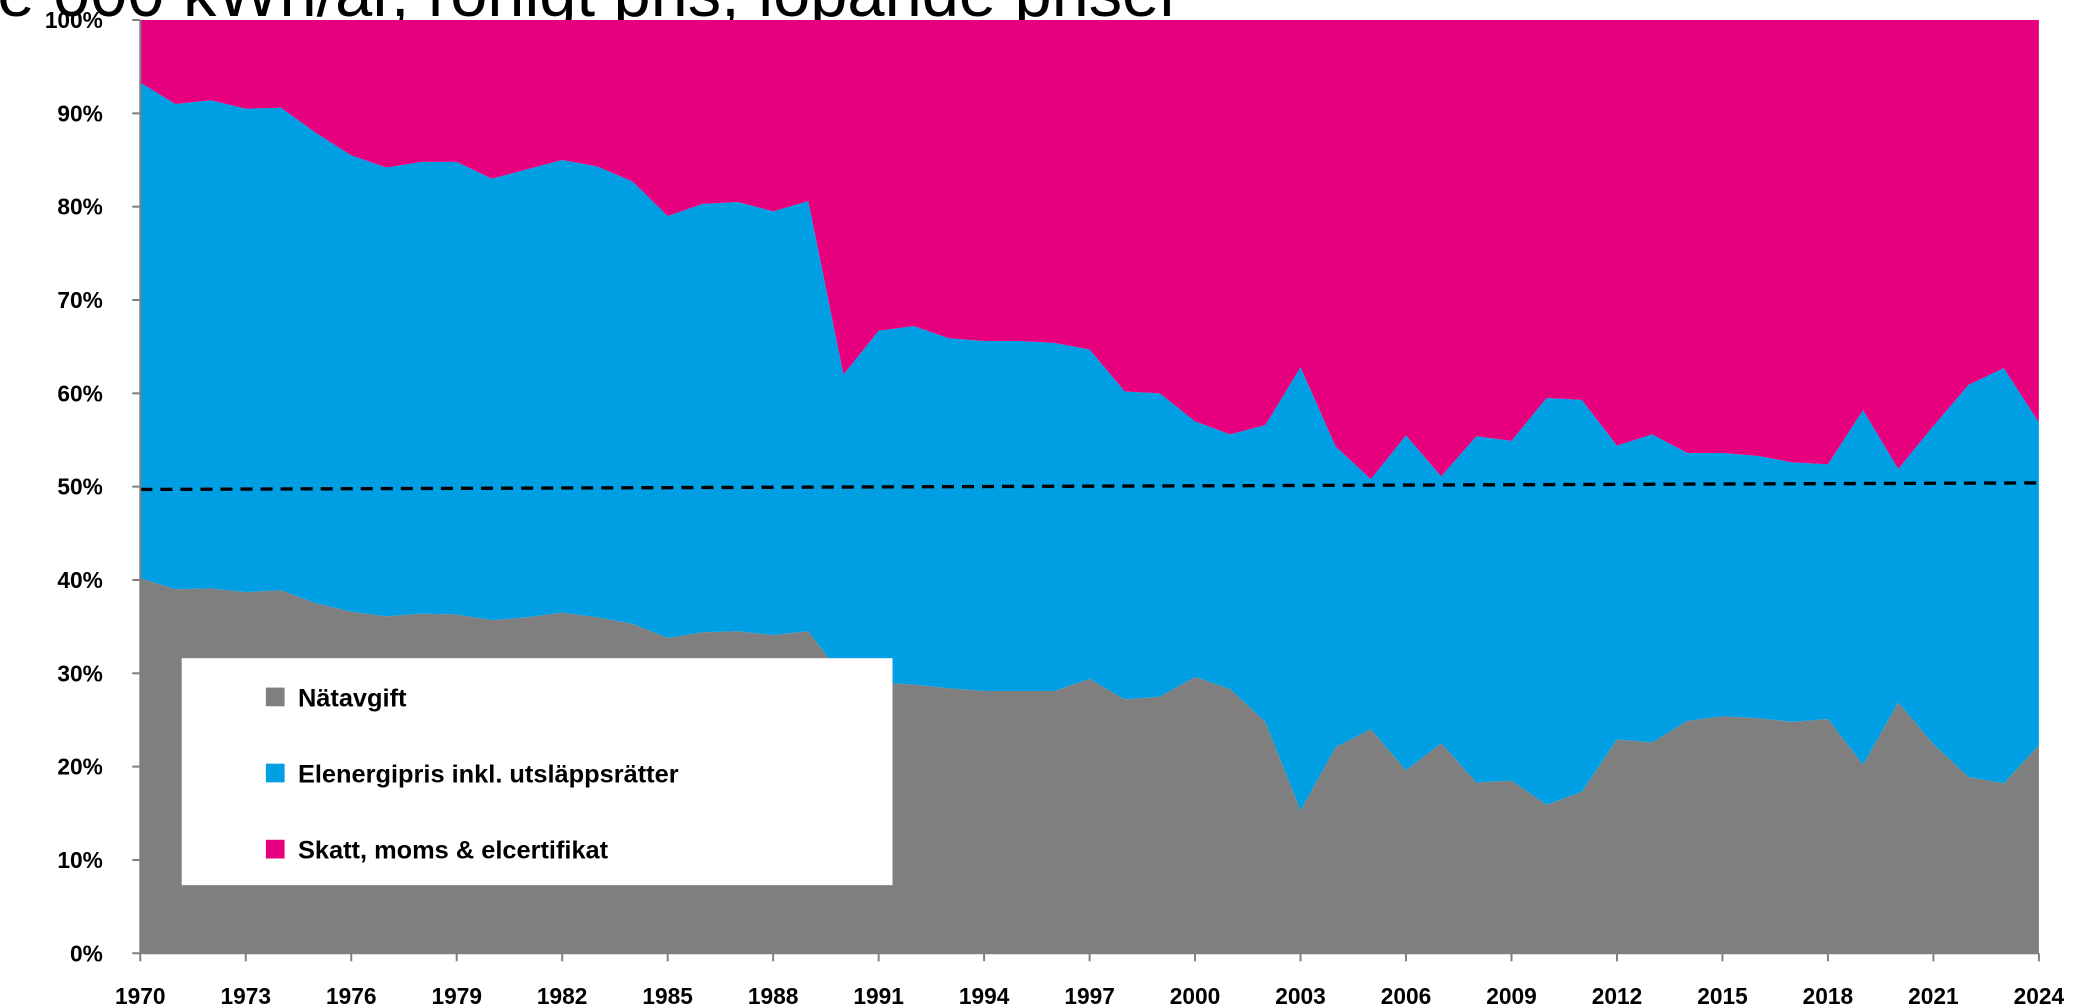 The image size is (2095, 1008). I want to click on x-tick-label: 1991, so click(878, 995).